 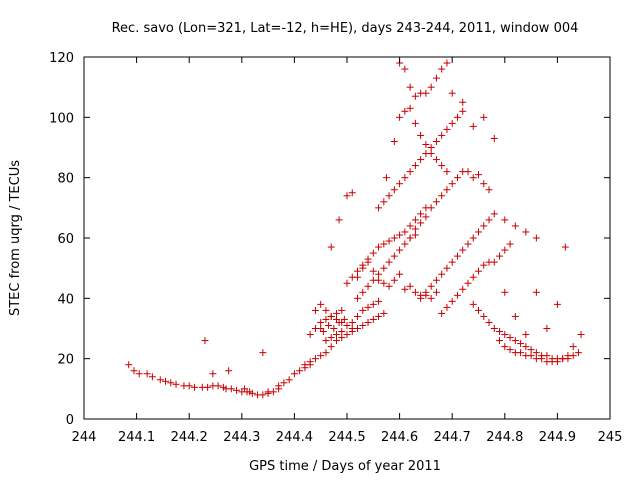 What do you see at coordinates (610, 437) in the screenshot?
I see `x-tick-label: 245` at bounding box center [610, 437].